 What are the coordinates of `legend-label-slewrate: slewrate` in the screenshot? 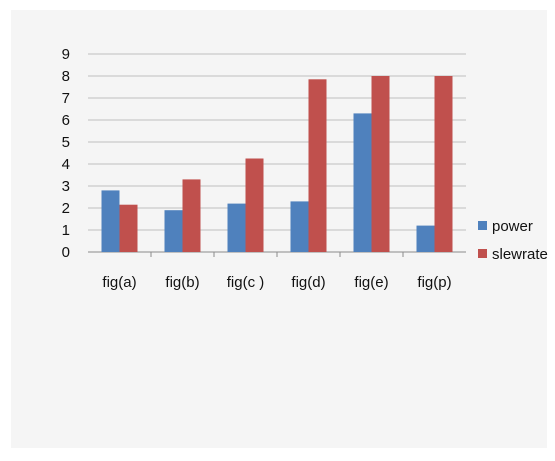 It's located at (520, 254).